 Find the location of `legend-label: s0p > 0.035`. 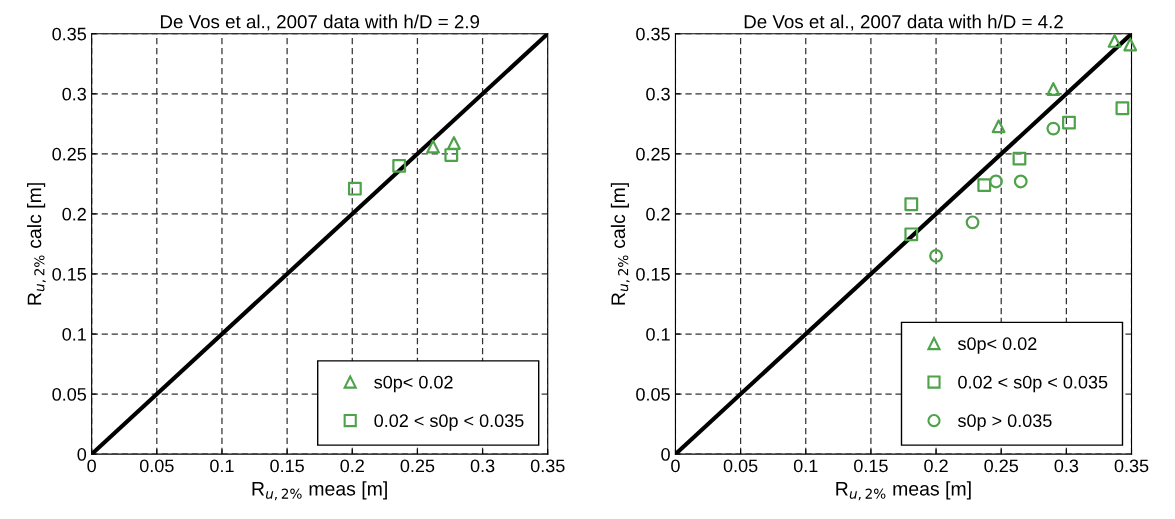

legend-label: s0p > 0.035 is located at coordinates (1004, 422).